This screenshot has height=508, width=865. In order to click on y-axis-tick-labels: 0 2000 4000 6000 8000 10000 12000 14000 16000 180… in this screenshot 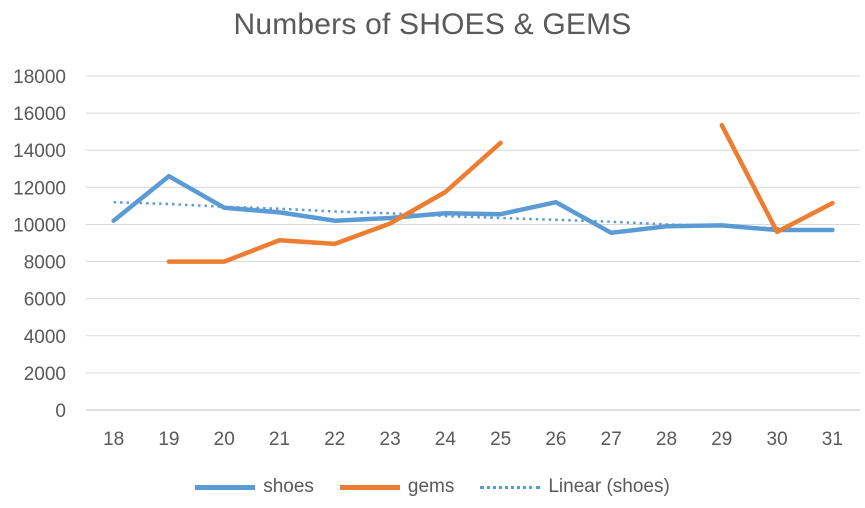, I will do `click(39, 244)`.